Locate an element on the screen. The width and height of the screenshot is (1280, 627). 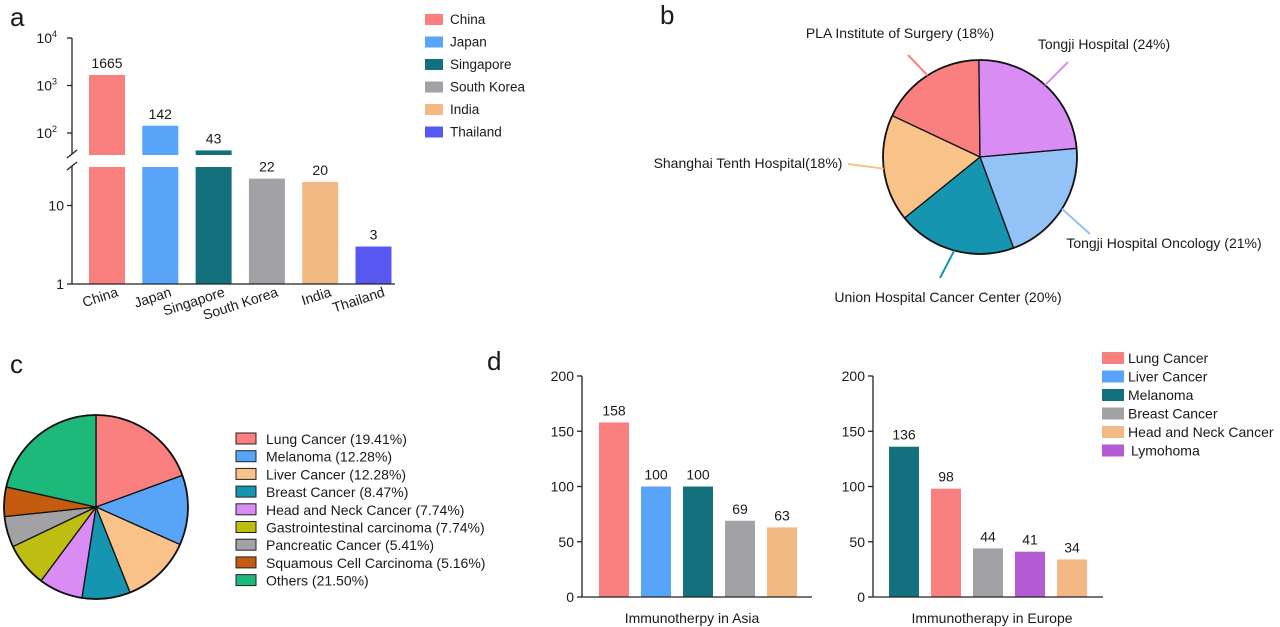
data-label-south-korea: 22 is located at coordinates (267, 167).